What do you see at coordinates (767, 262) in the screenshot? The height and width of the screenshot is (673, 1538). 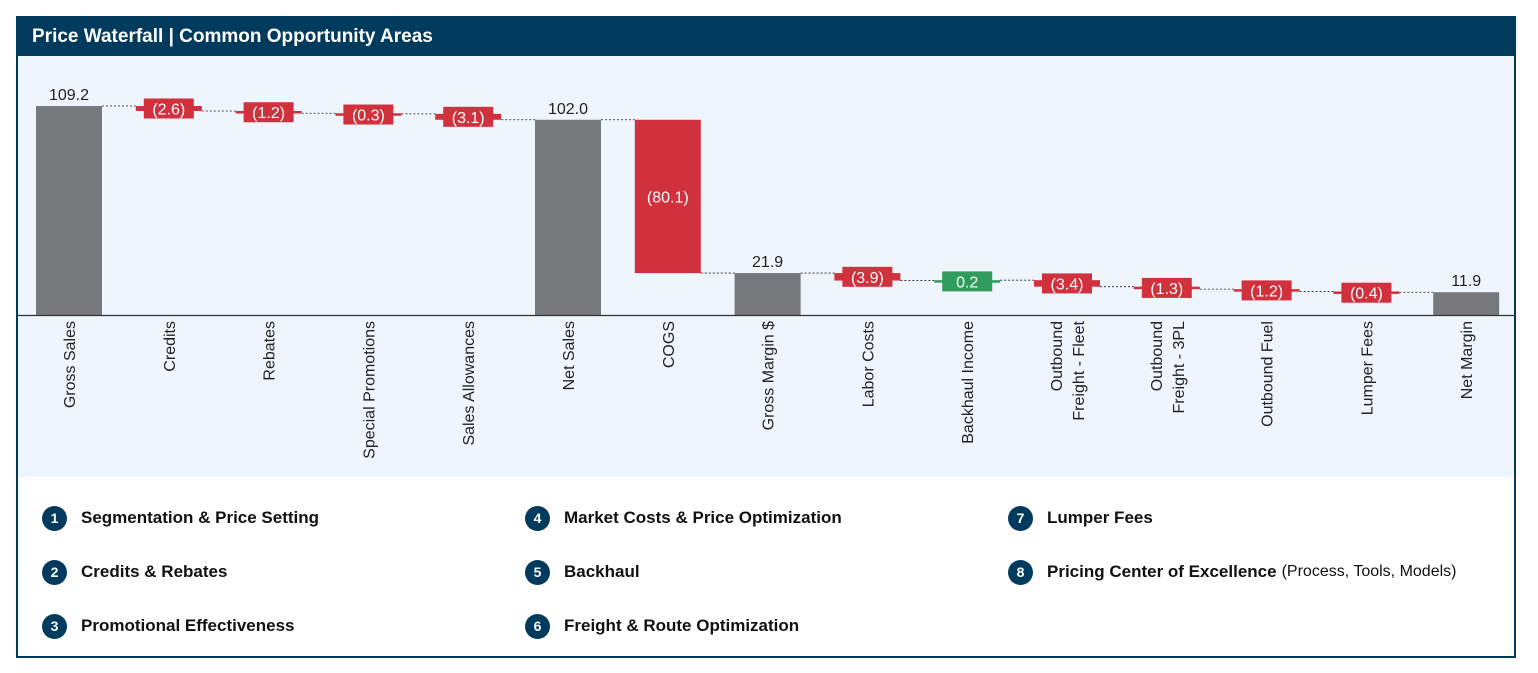 I see `data-label: 21.9` at bounding box center [767, 262].